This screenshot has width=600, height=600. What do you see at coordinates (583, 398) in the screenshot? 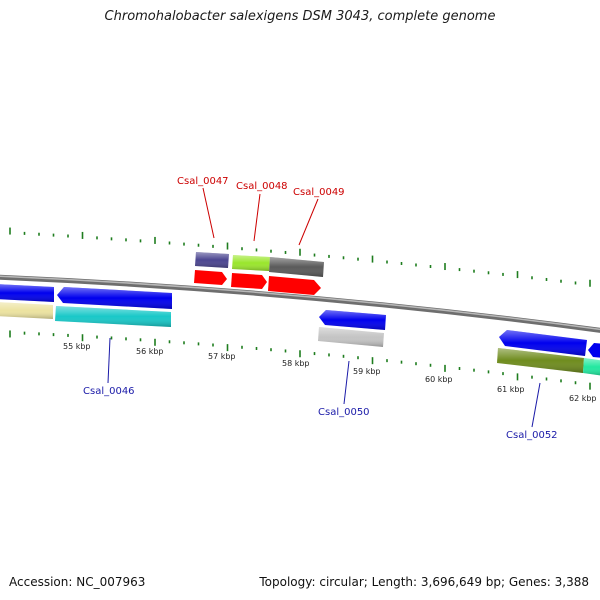
I see `scale-label-62kbp: 62 kbp` at bounding box center [583, 398].